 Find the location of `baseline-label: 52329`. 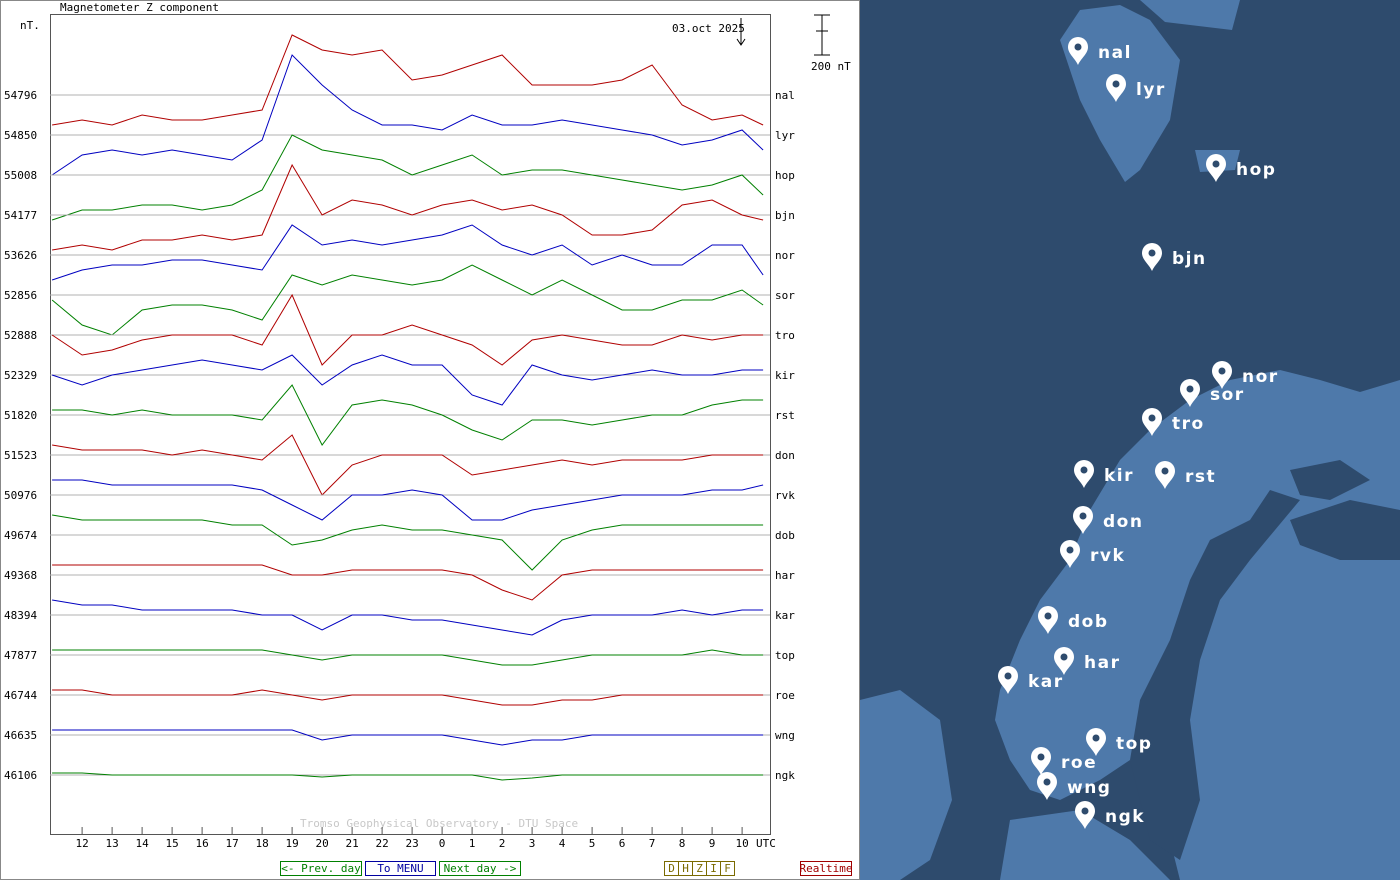

baseline-label: 52329 is located at coordinates (20, 375).